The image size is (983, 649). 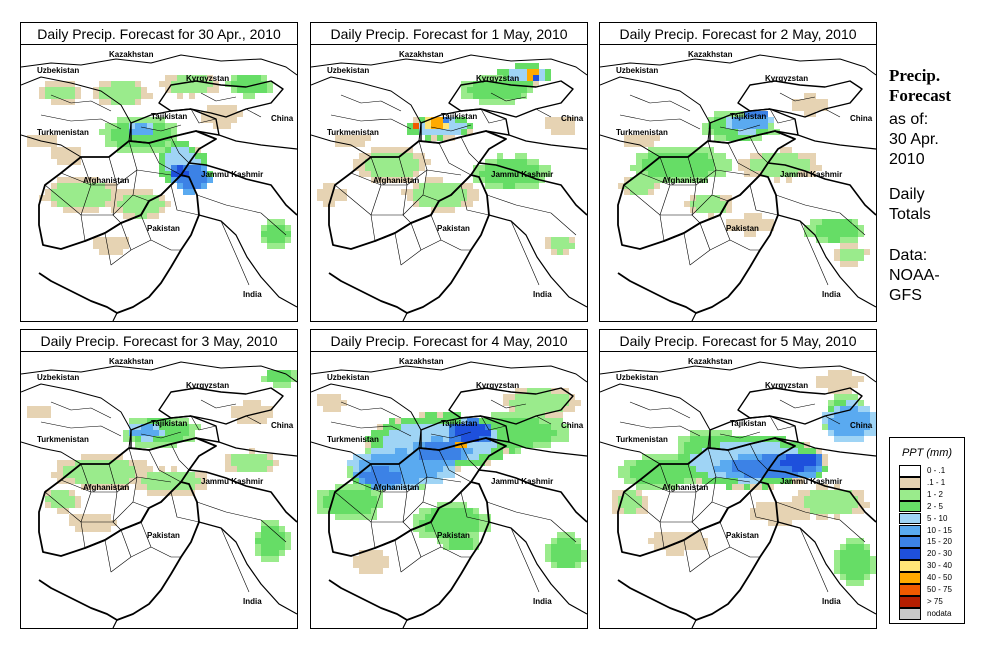 What do you see at coordinates (159, 341) in the screenshot?
I see `panel-title: Daily Precip. Forecast for 3 May, 2010` at bounding box center [159, 341].